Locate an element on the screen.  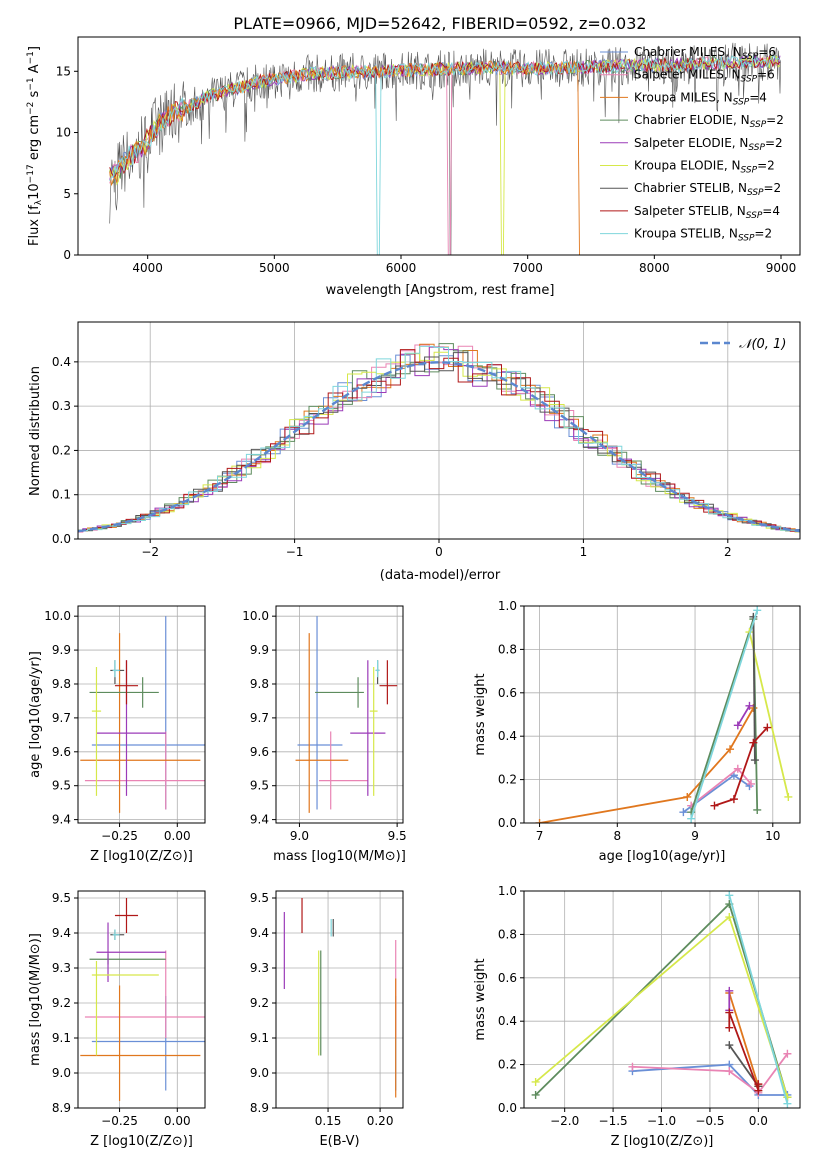
x-tick-label: 7000 is located at coordinates (527, 268).